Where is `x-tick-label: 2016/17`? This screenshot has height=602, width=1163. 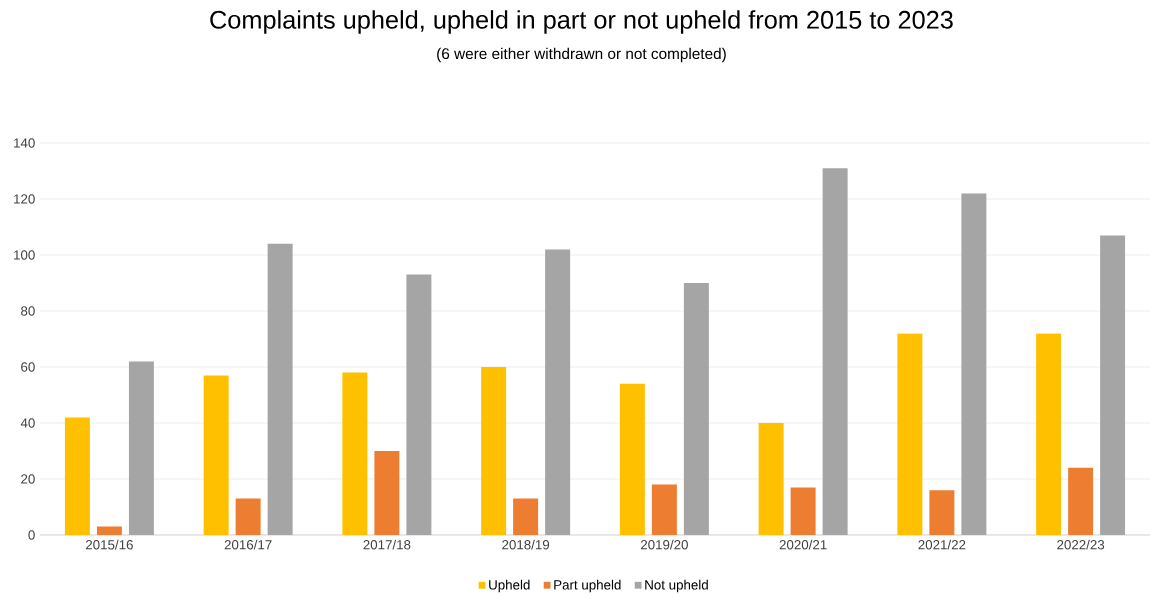
x-tick-label: 2016/17 is located at coordinates (248, 544).